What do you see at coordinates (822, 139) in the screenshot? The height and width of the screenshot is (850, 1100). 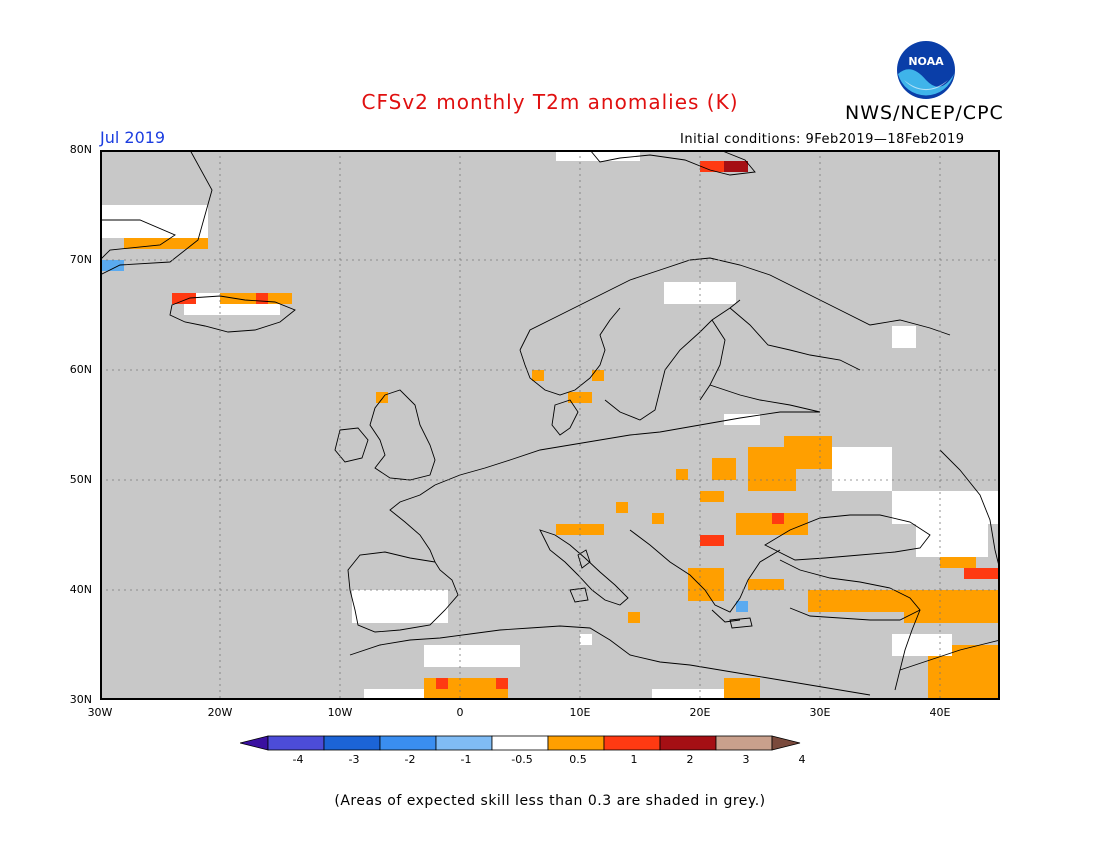 I see `initial-conditions: Initial conditions: 9Feb2019—18Feb2019` at bounding box center [822, 139].